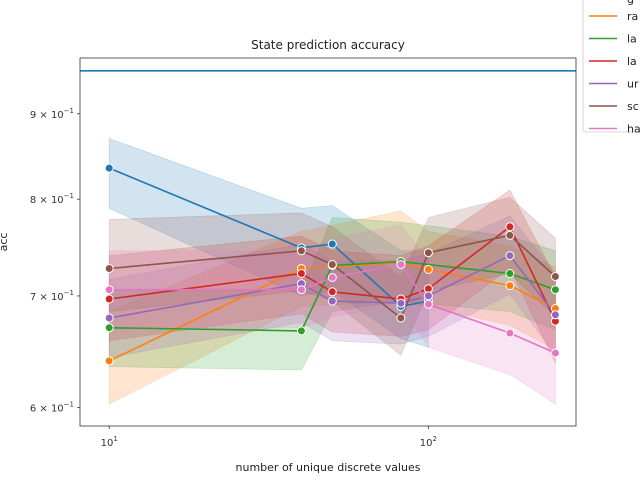  Describe the element at coordinates (52, 408) in the screenshot. I see `y-tick-label: 6 × 10⁻¹` at that location.